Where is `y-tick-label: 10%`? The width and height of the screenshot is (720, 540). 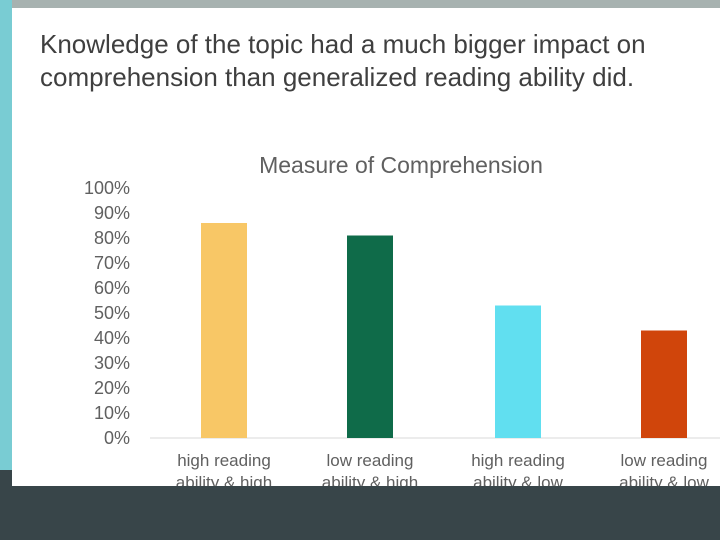 y-tick-label: 10% is located at coordinates (112, 413).